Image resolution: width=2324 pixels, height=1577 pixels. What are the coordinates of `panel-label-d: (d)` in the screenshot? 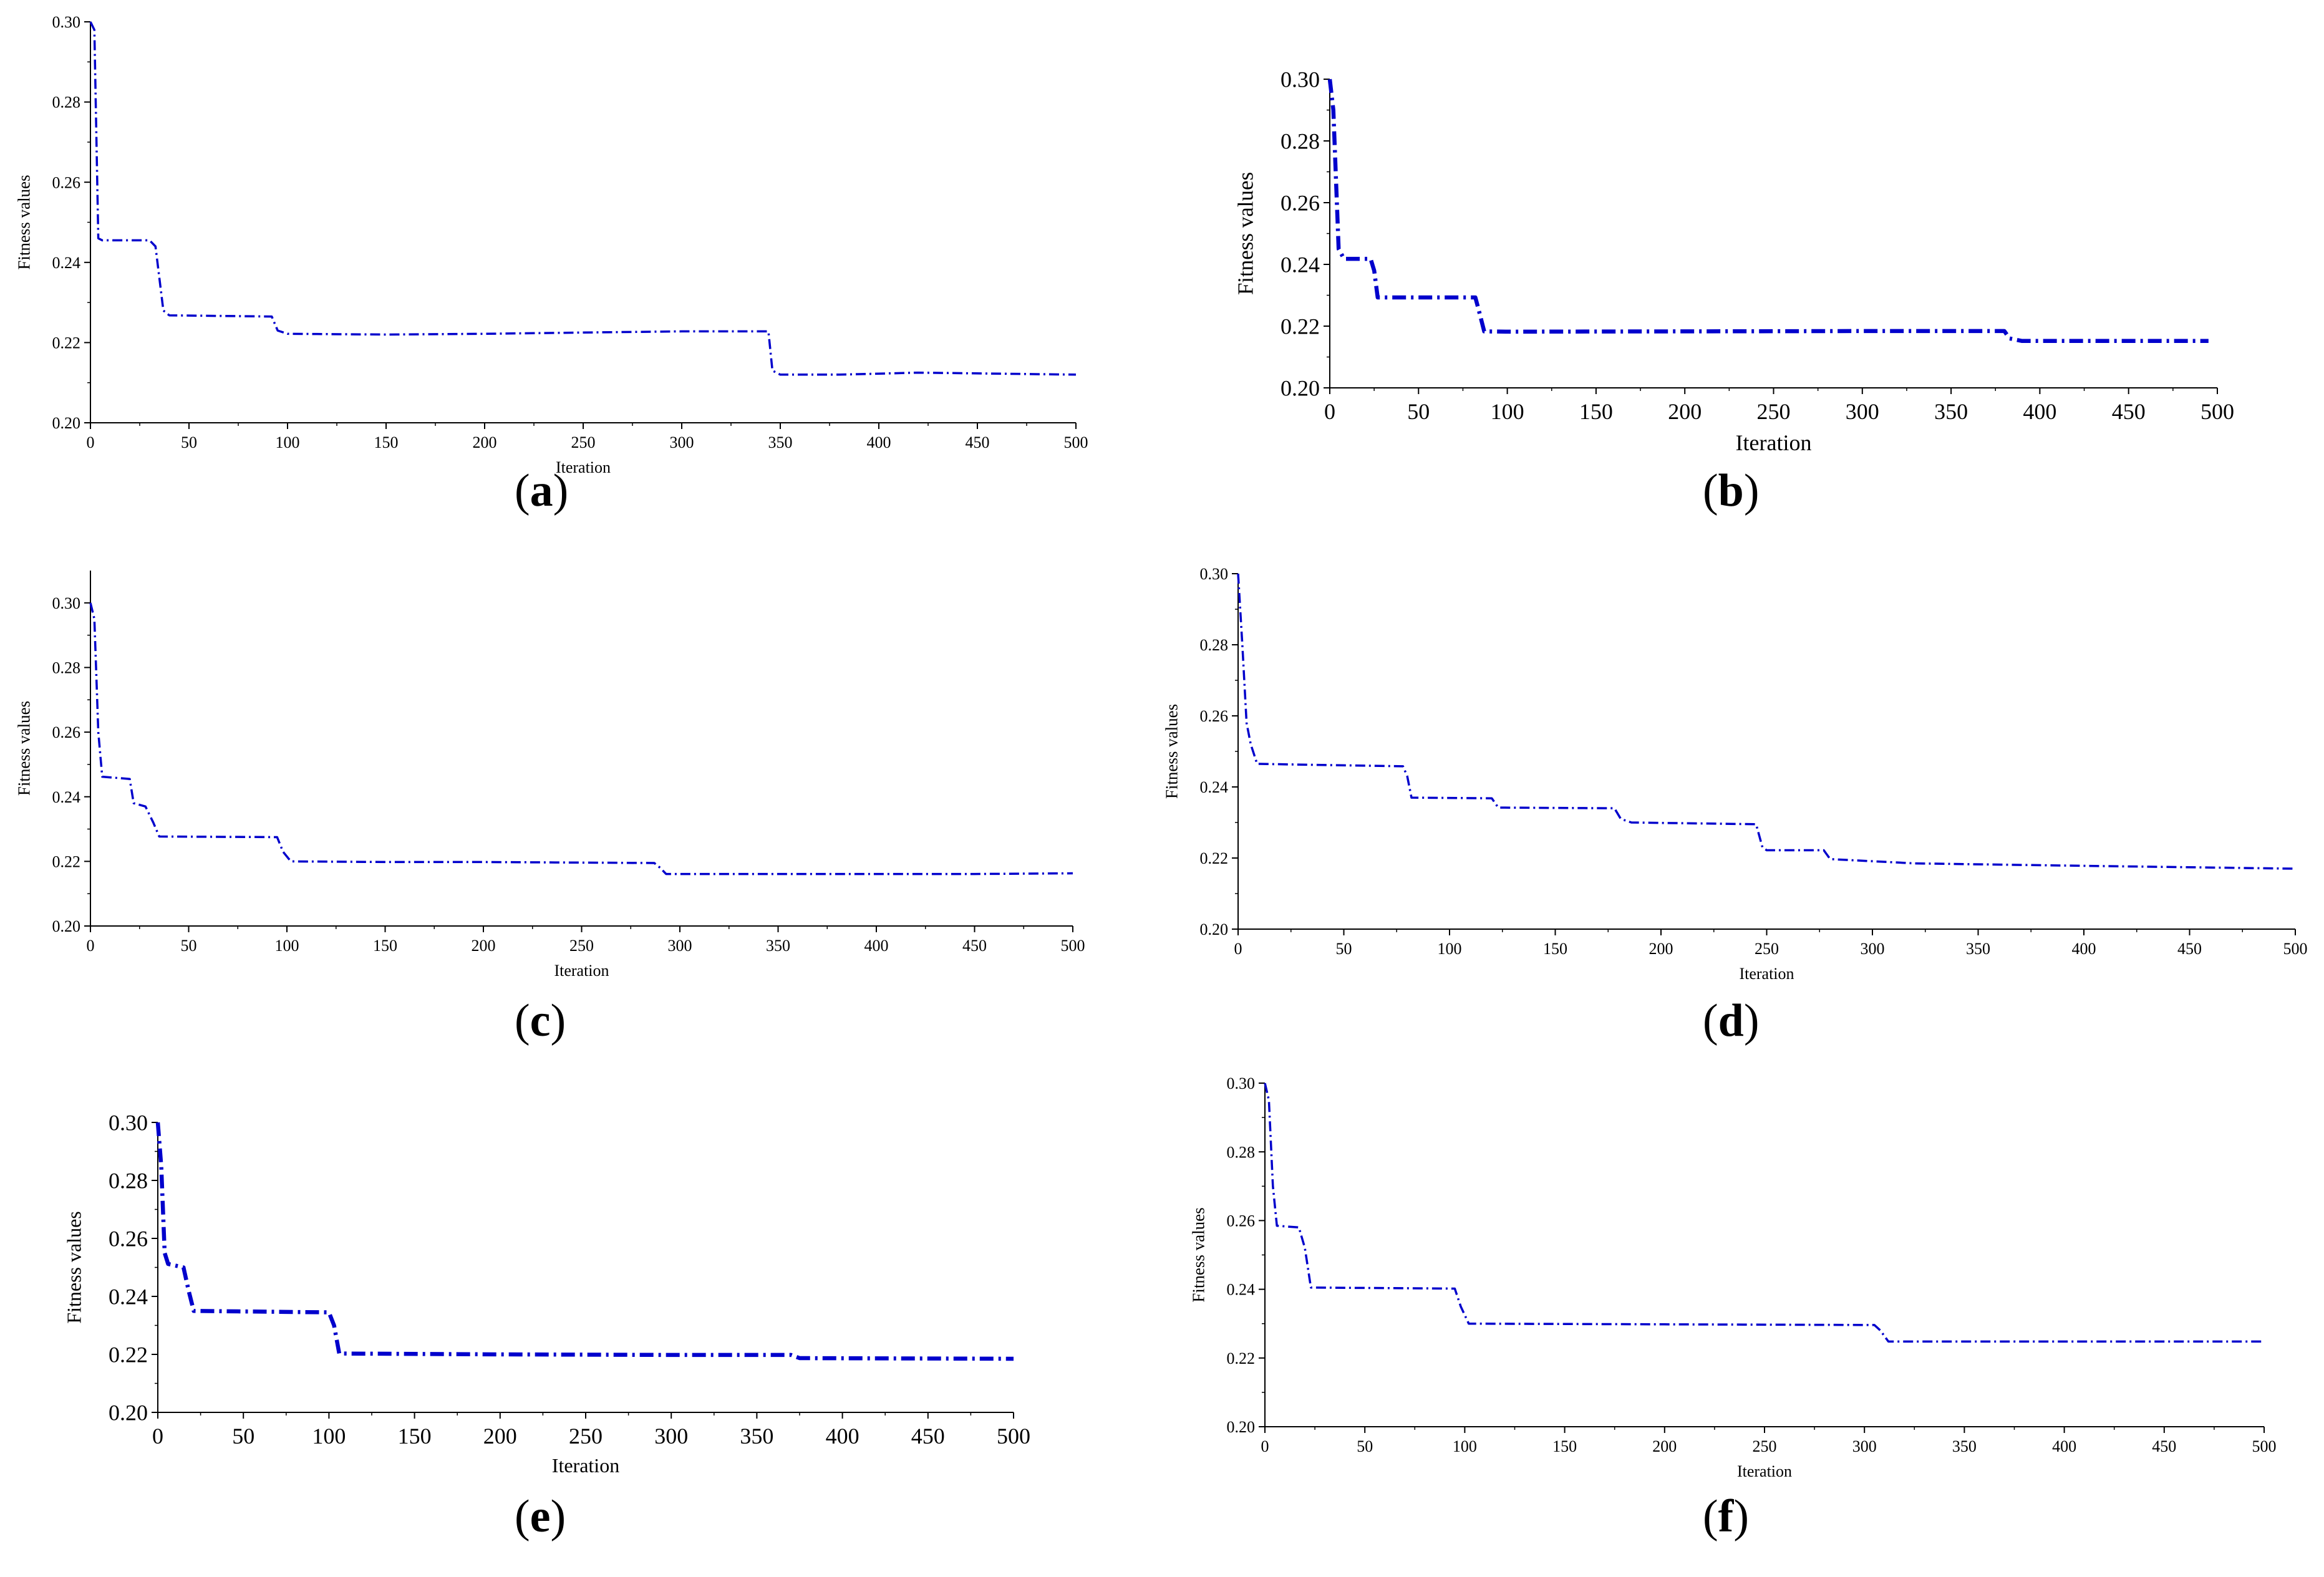 It's located at (1731, 1020).